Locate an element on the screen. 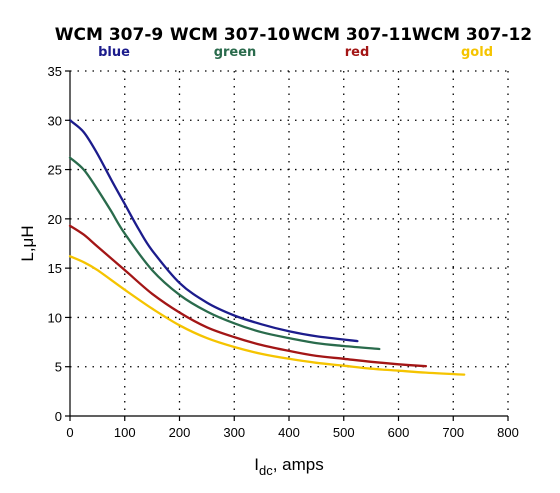  legend-series-name: WCM 307-11 is located at coordinates (352, 35).